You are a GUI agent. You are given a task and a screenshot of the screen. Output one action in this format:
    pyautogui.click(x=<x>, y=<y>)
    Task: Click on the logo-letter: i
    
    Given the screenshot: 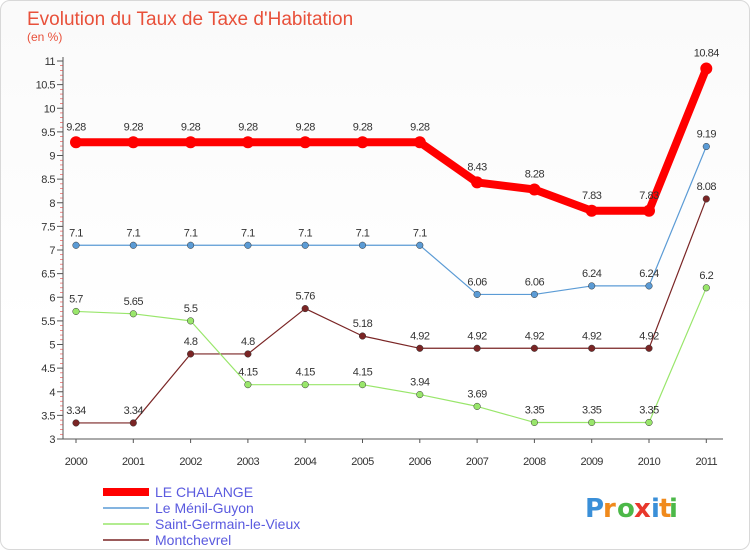 What is the action you would take?
    pyautogui.click(x=655, y=509)
    